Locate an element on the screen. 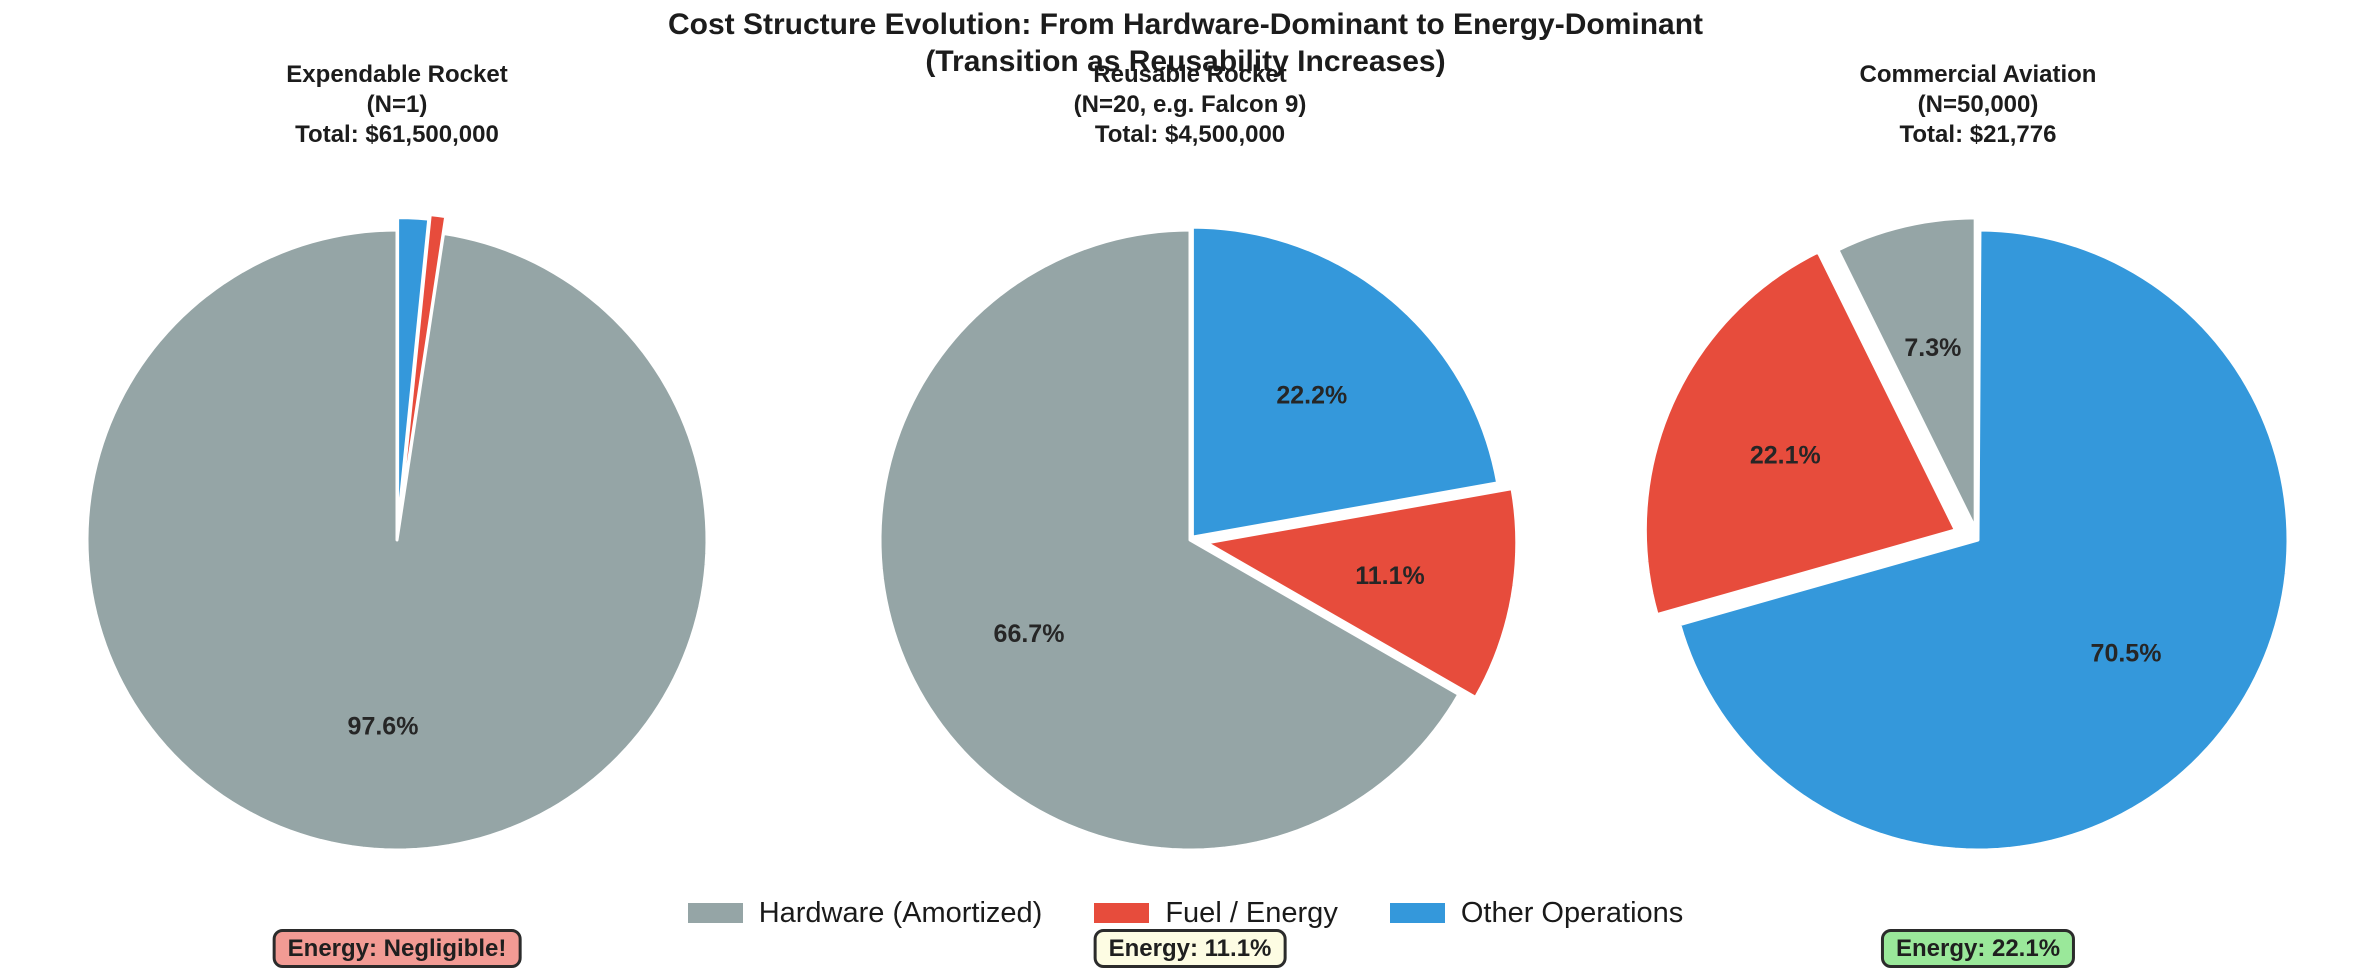 This screenshot has height=974, width=2371. chart-total: Total: $4,500,000 is located at coordinates (1190, 134).